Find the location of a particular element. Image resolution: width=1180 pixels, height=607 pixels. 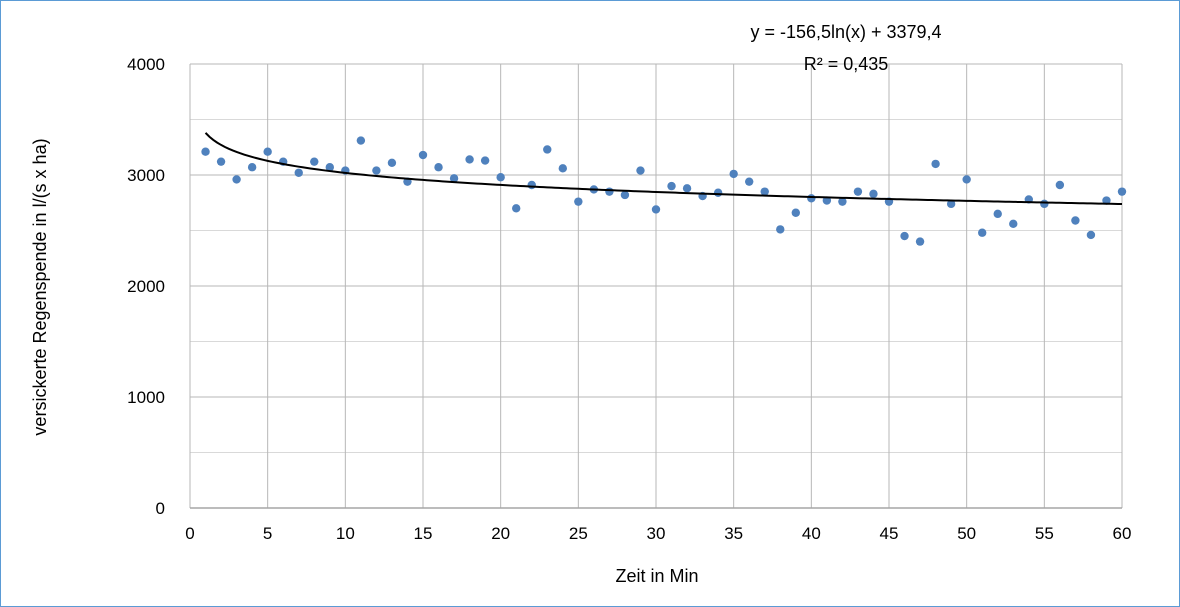

x-tick-label: 20 is located at coordinates (500, 533).